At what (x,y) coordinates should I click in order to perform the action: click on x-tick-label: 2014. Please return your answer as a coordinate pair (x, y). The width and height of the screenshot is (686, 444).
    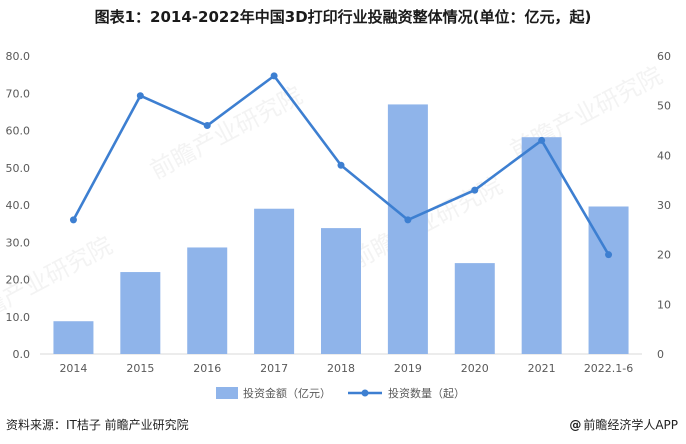
    Looking at the image, I should click on (73, 368).